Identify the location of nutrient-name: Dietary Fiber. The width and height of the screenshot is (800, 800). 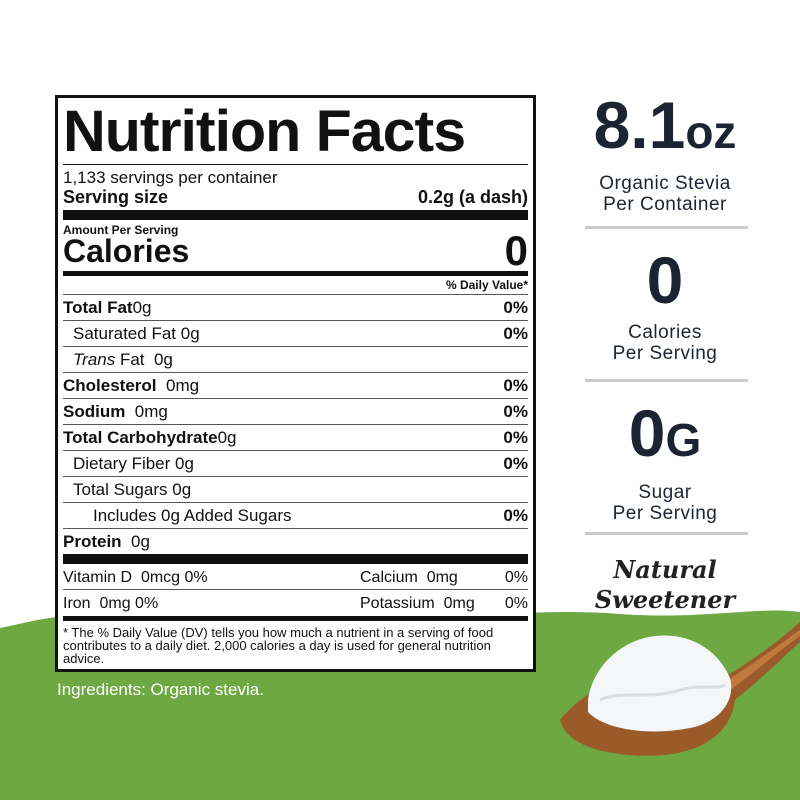
(122, 463).